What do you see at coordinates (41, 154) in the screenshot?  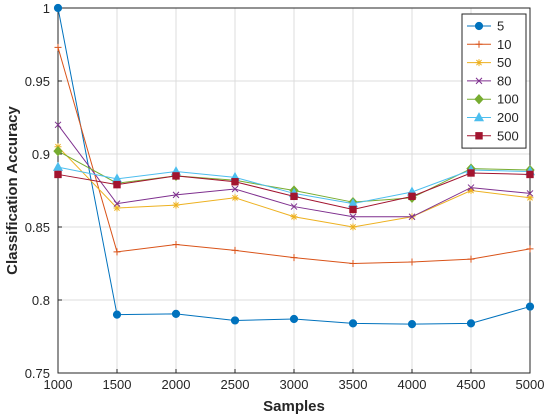 I see `y-tick-label: 0.9` at bounding box center [41, 154].